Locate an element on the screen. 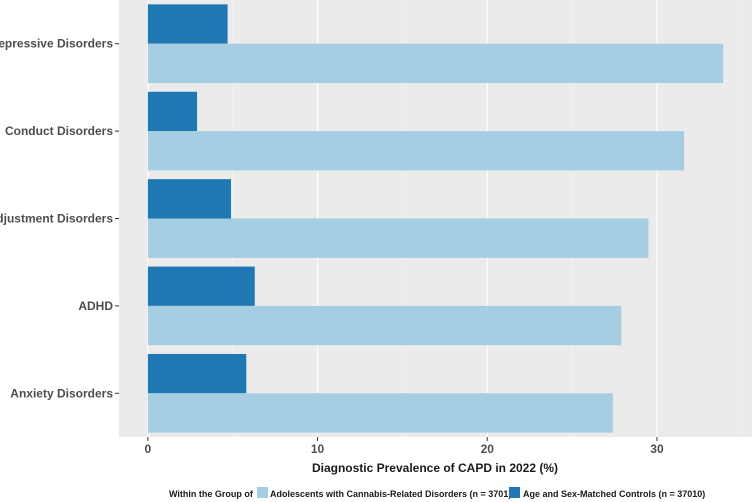 This screenshot has width=752, height=502. y-tick-label: Conduct Disorders is located at coordinates (59, 131).